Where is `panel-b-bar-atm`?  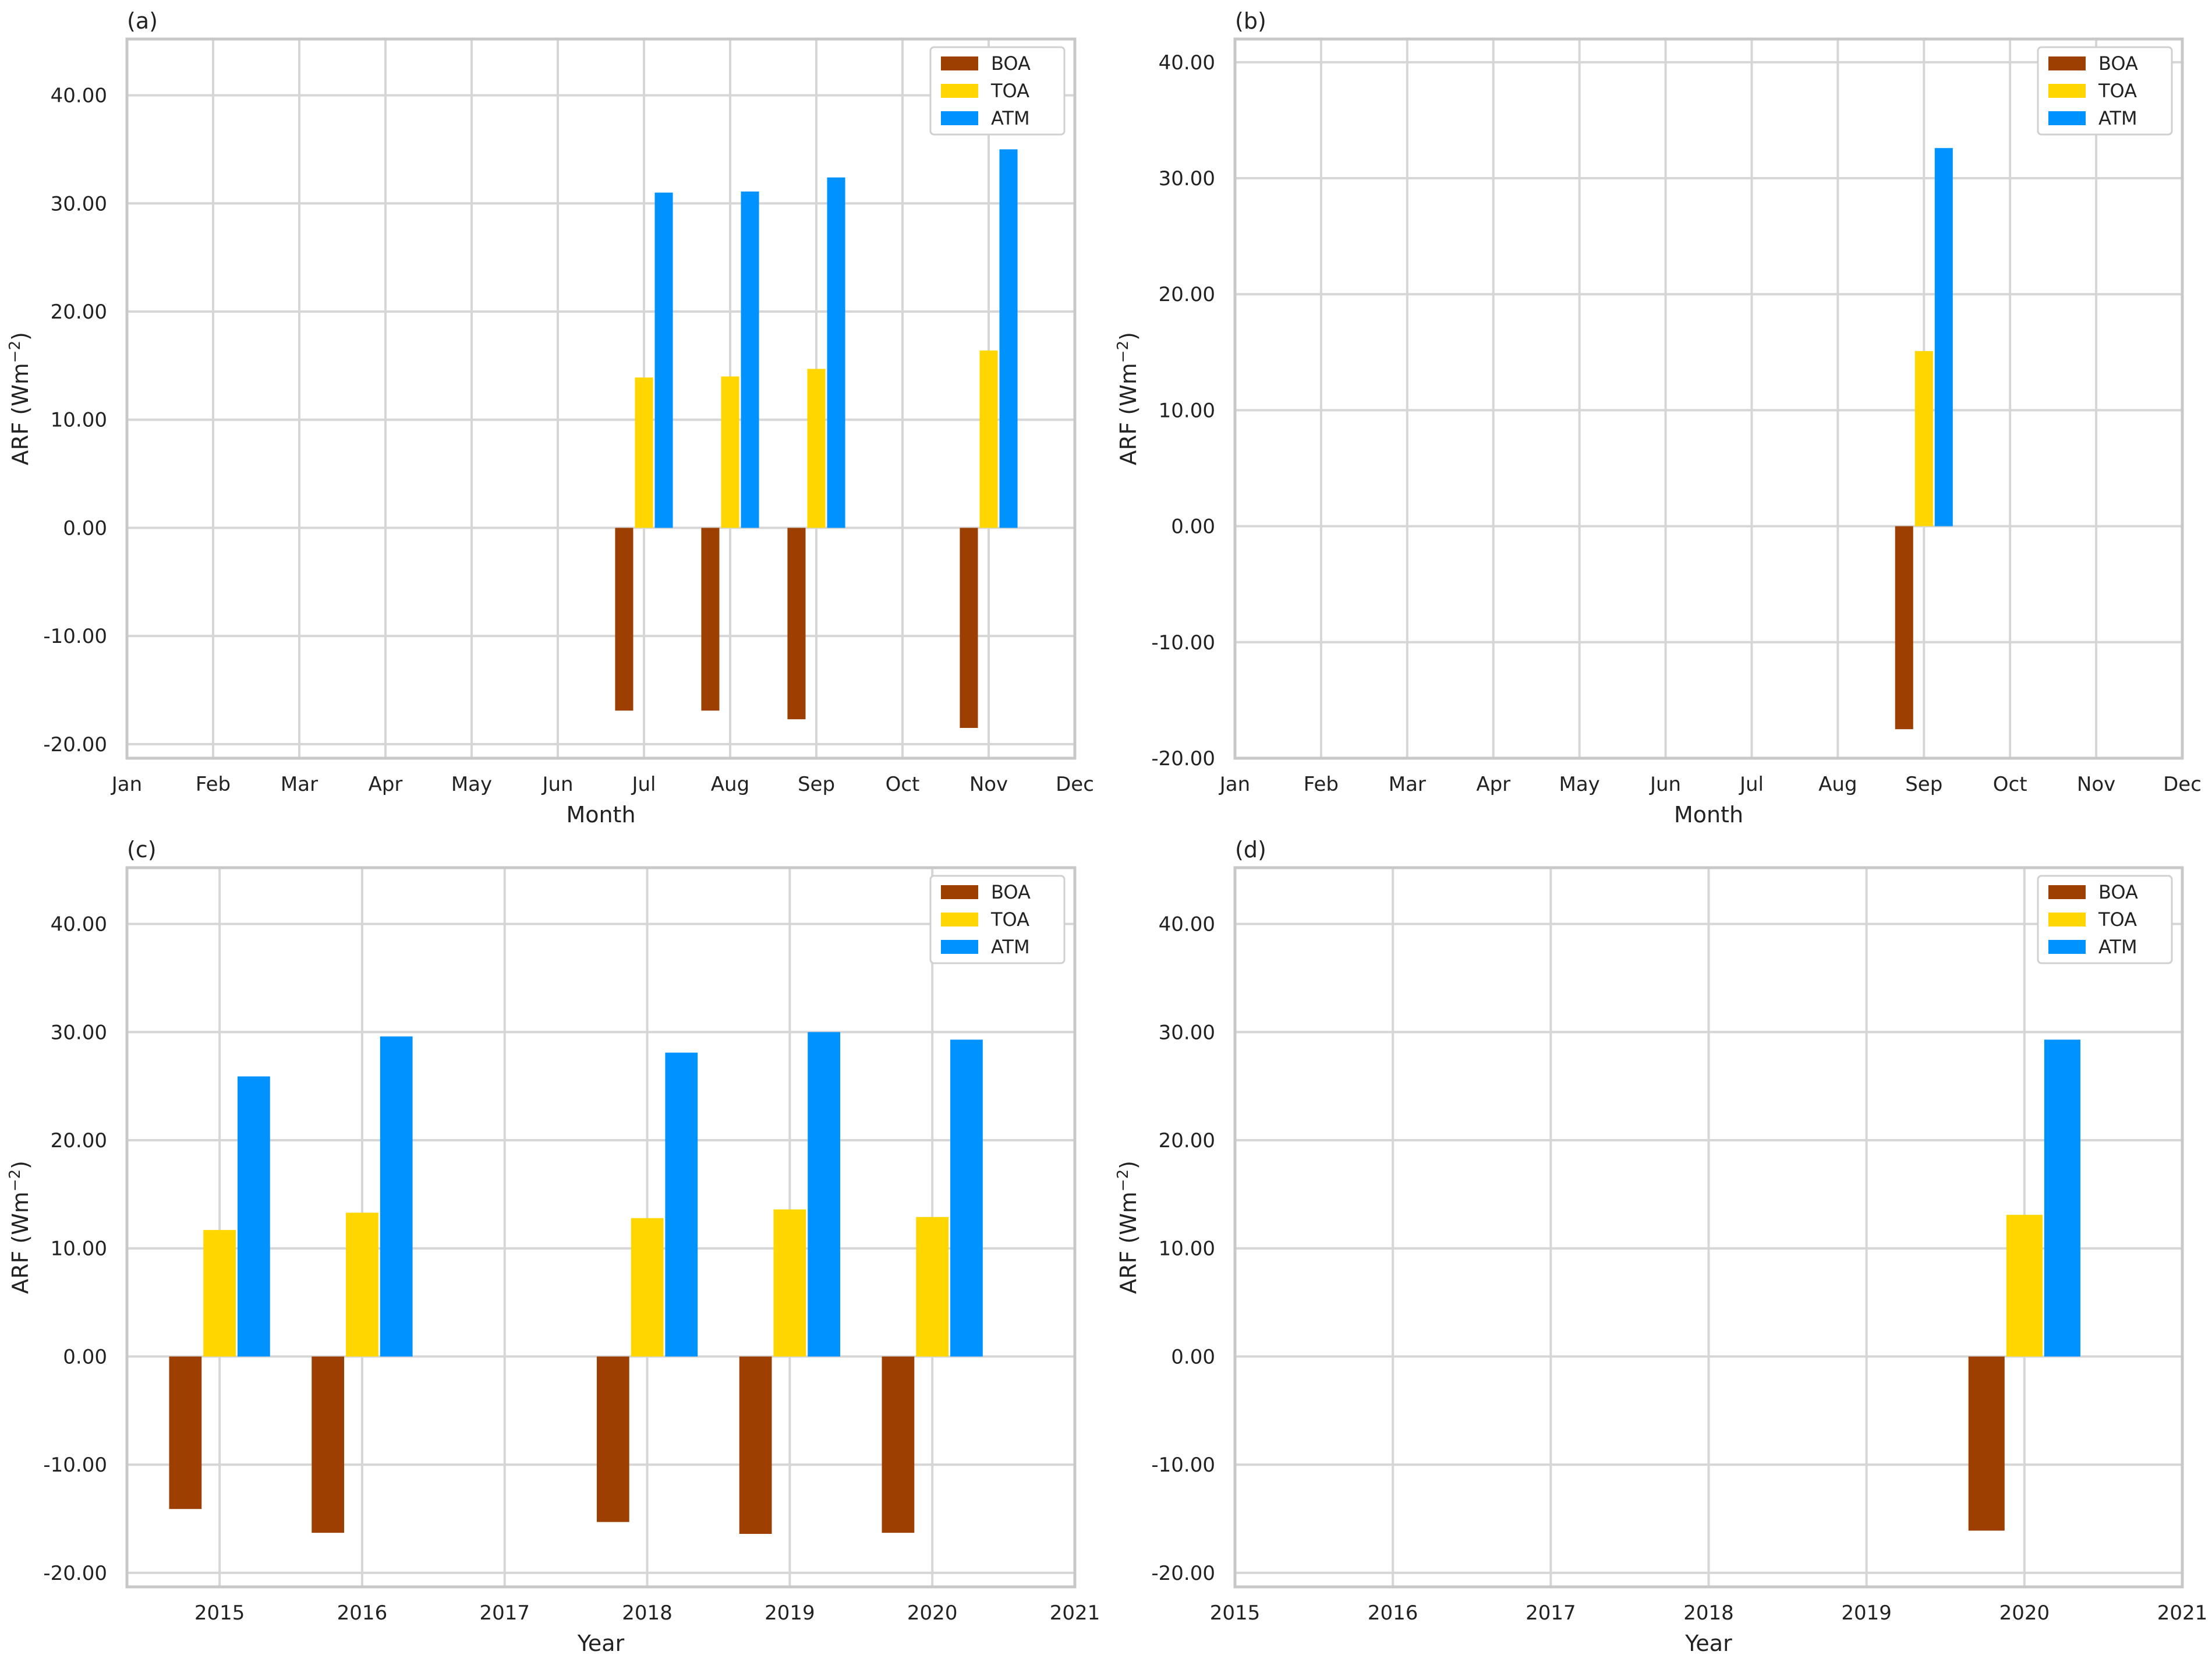
panel-b-bar-atm is located at coordinates (1944, 337).